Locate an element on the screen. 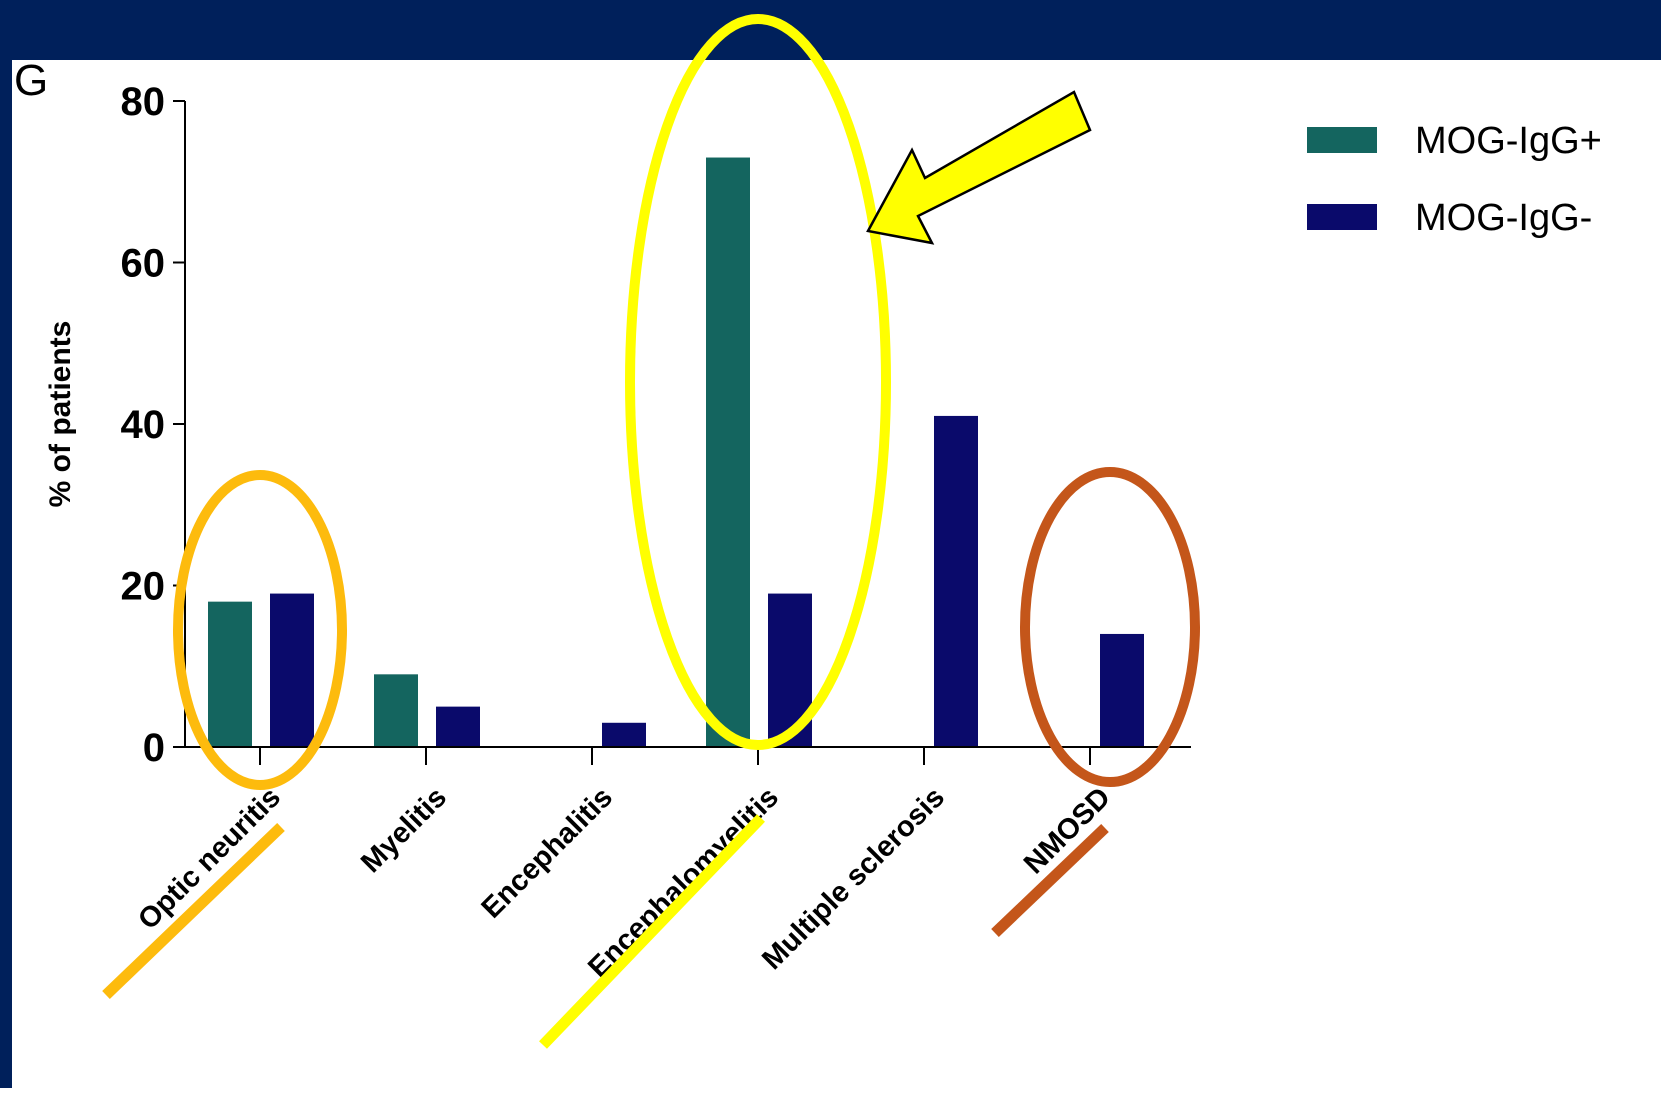  highlight-arrow is located at coordinates (979, 167).